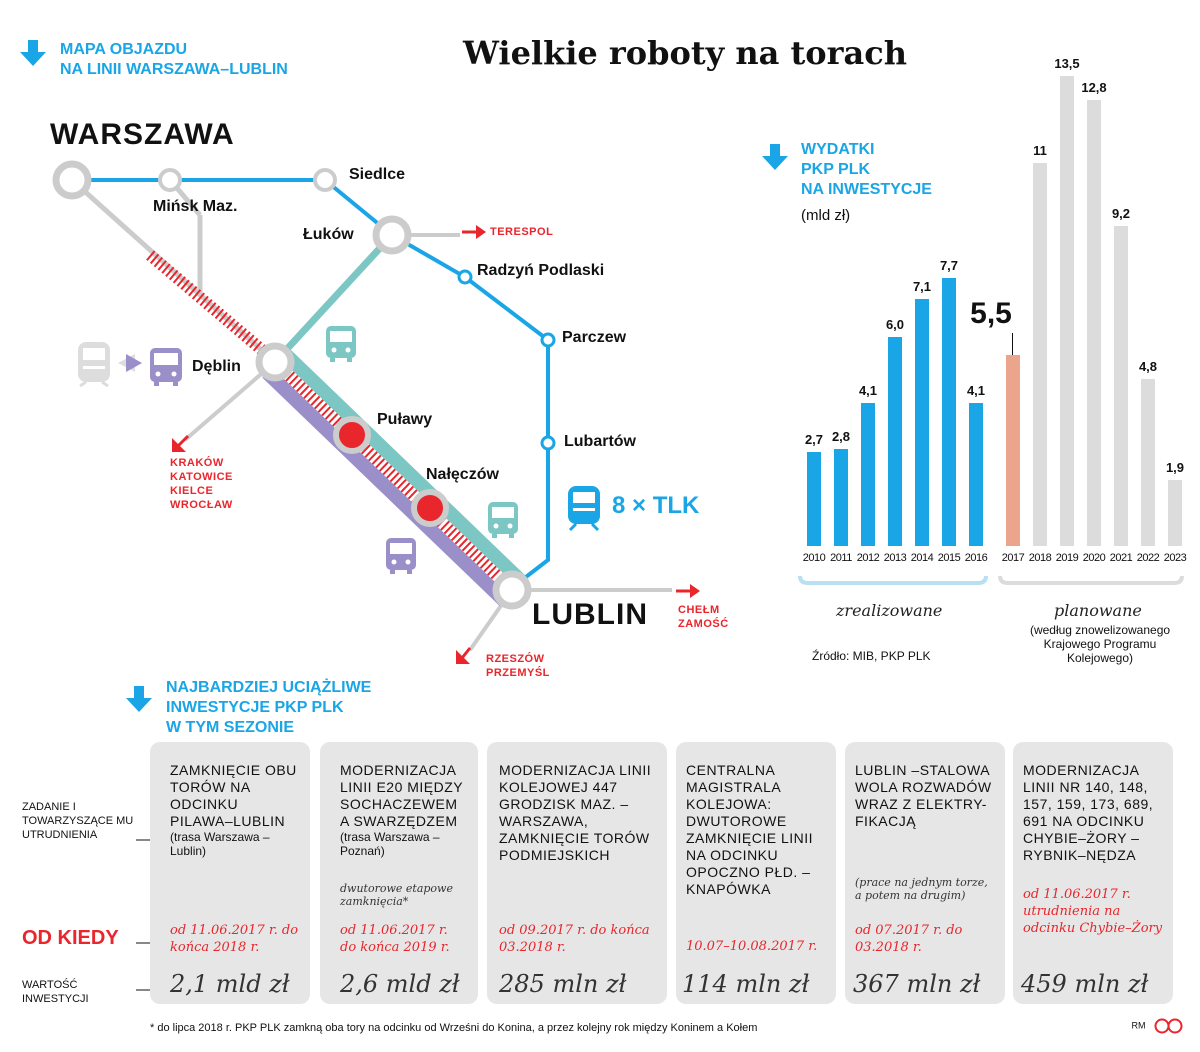 This screenshot has height=1052, width=1200. I want to click on bar-value-label: 7,1, so click(922, 286).